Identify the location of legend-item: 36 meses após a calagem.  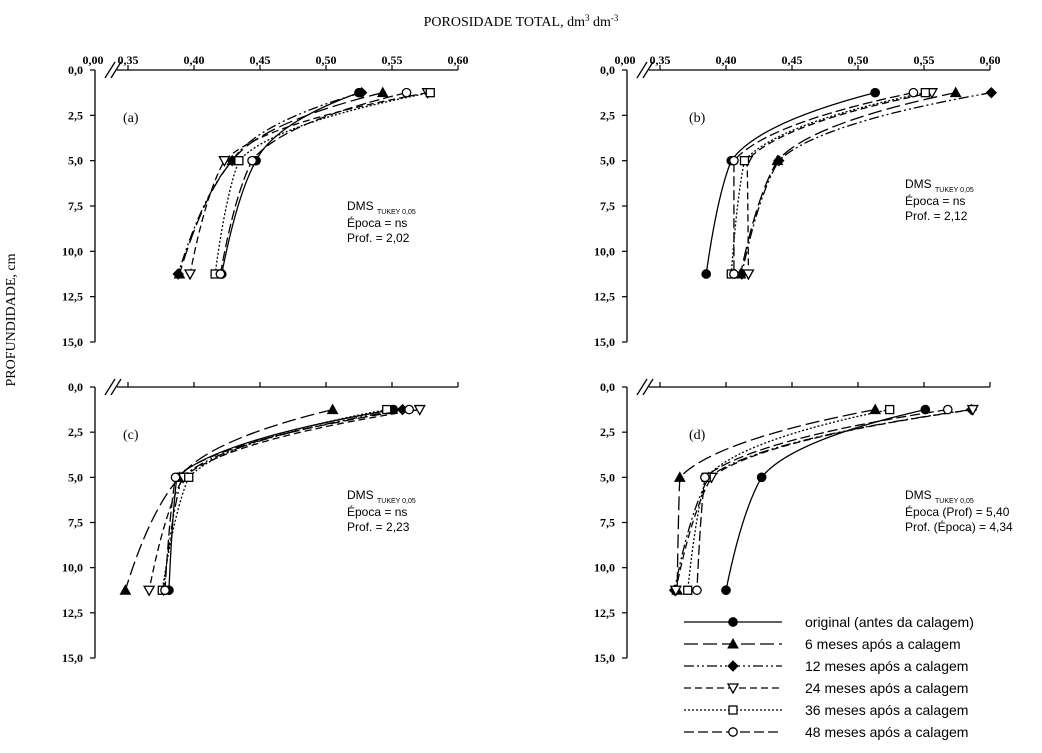
(826, 710).